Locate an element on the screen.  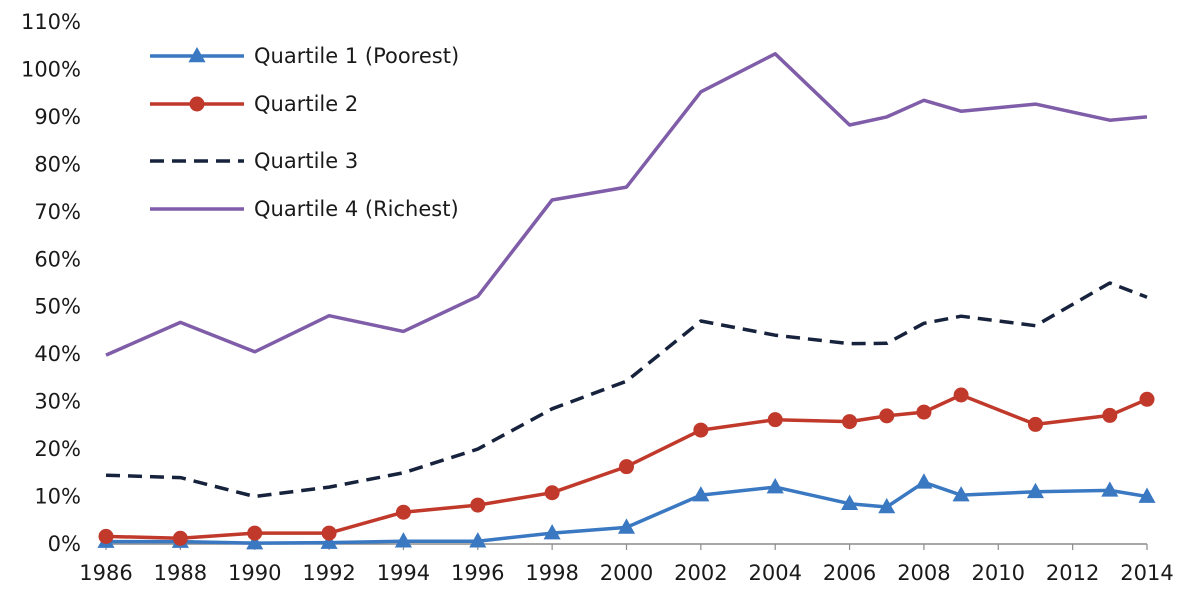
y-tick-label: 50% is located at coordinates (57, 307).